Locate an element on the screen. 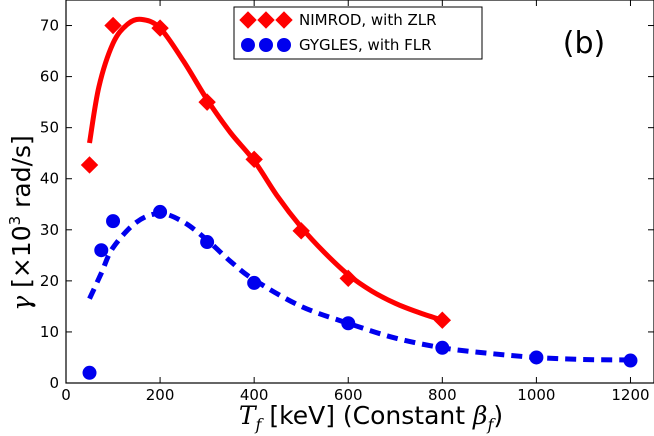  xlabel-symbol2: β is located at coordinates (479, 415).